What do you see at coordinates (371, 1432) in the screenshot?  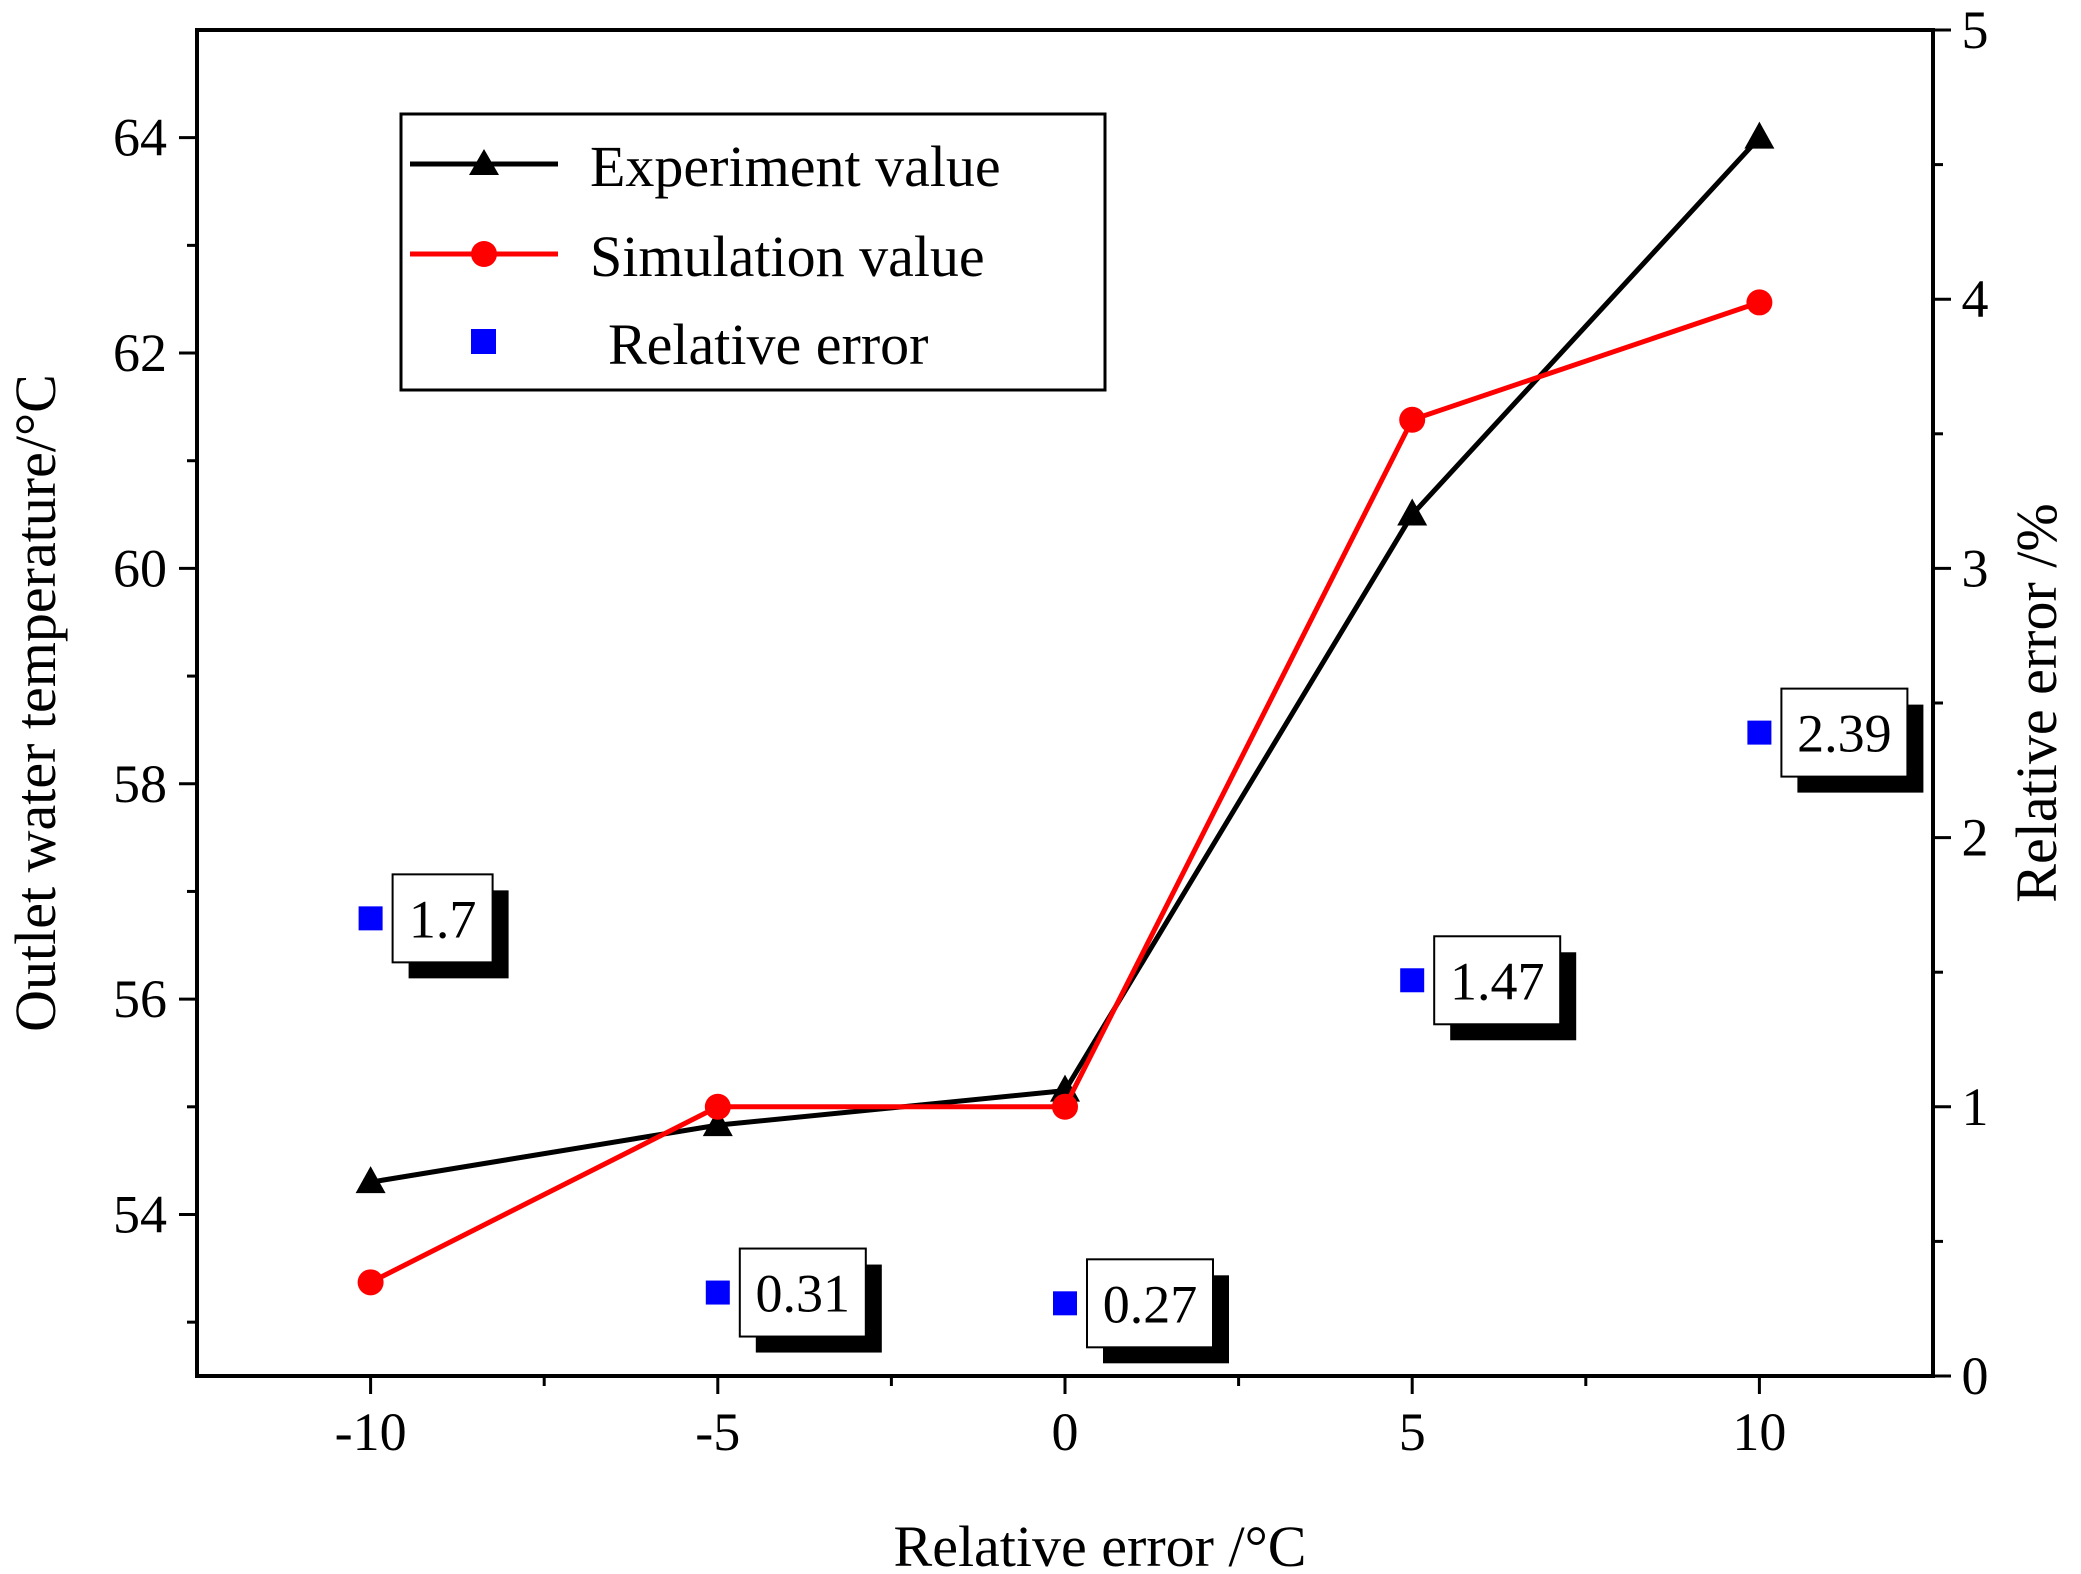 I see `x-tick-label: -10` at bounding box center [371, 1432].